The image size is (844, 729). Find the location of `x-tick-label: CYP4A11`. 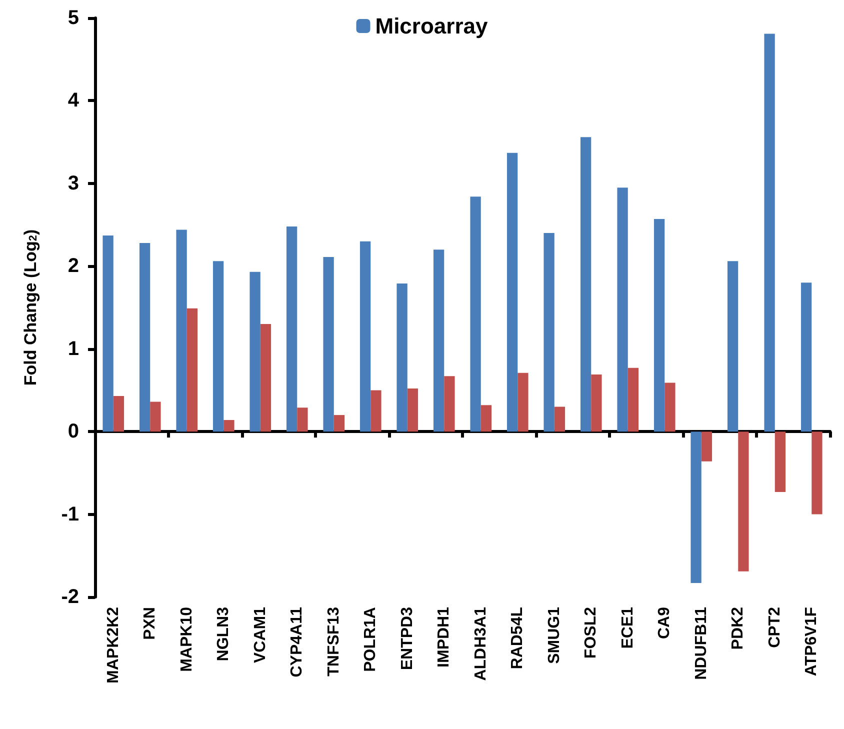

x-tick-label: CYP4A11 is located at coordinates (297, 642).